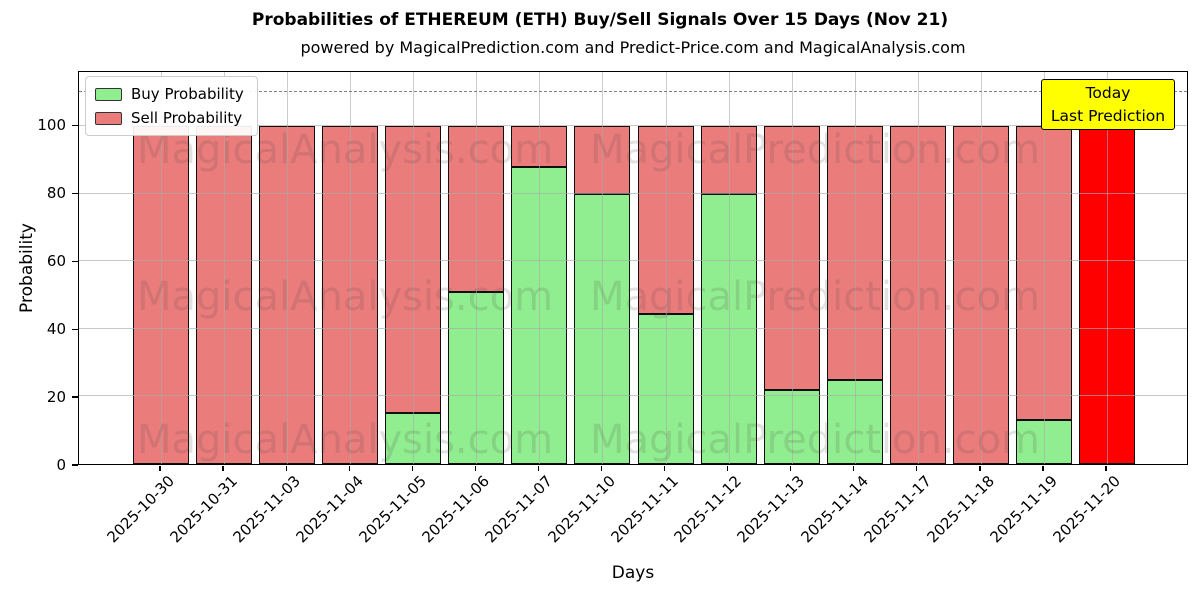 Image resolution: width=1200 pixels, height=600 pixels. I want to click on y-tick-label: 60, so click(56, 260).